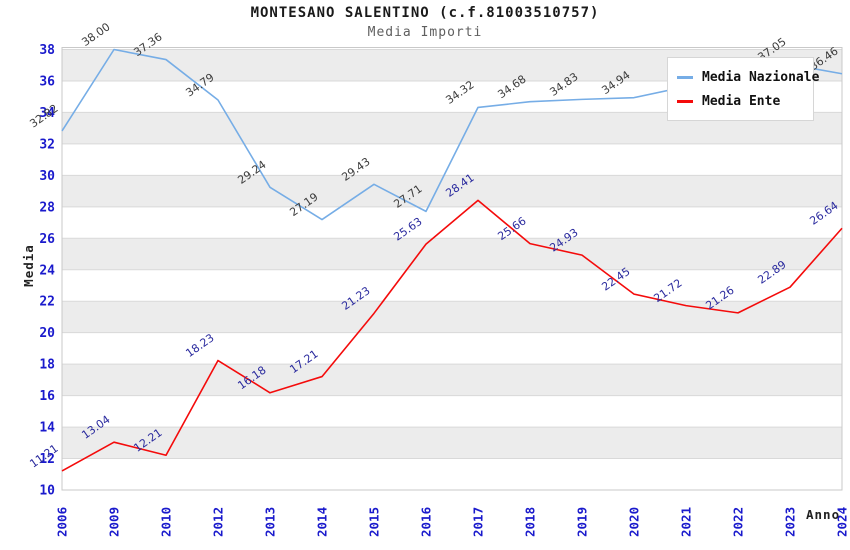 The width and height of the screenshot is (850, 550). What do you see at coordinates (47, 270) in the screenshot?
I see `y-tick-label: 24` at bounding box center [47, 270].